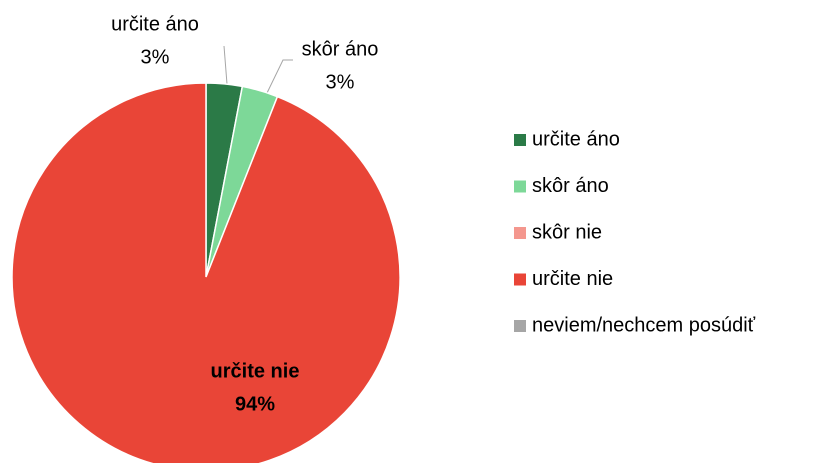 The image size is (833, 463). Describe the element at coordinates (567, 232) in the screenshot. I see `legend-label: skôr nie` at that location.